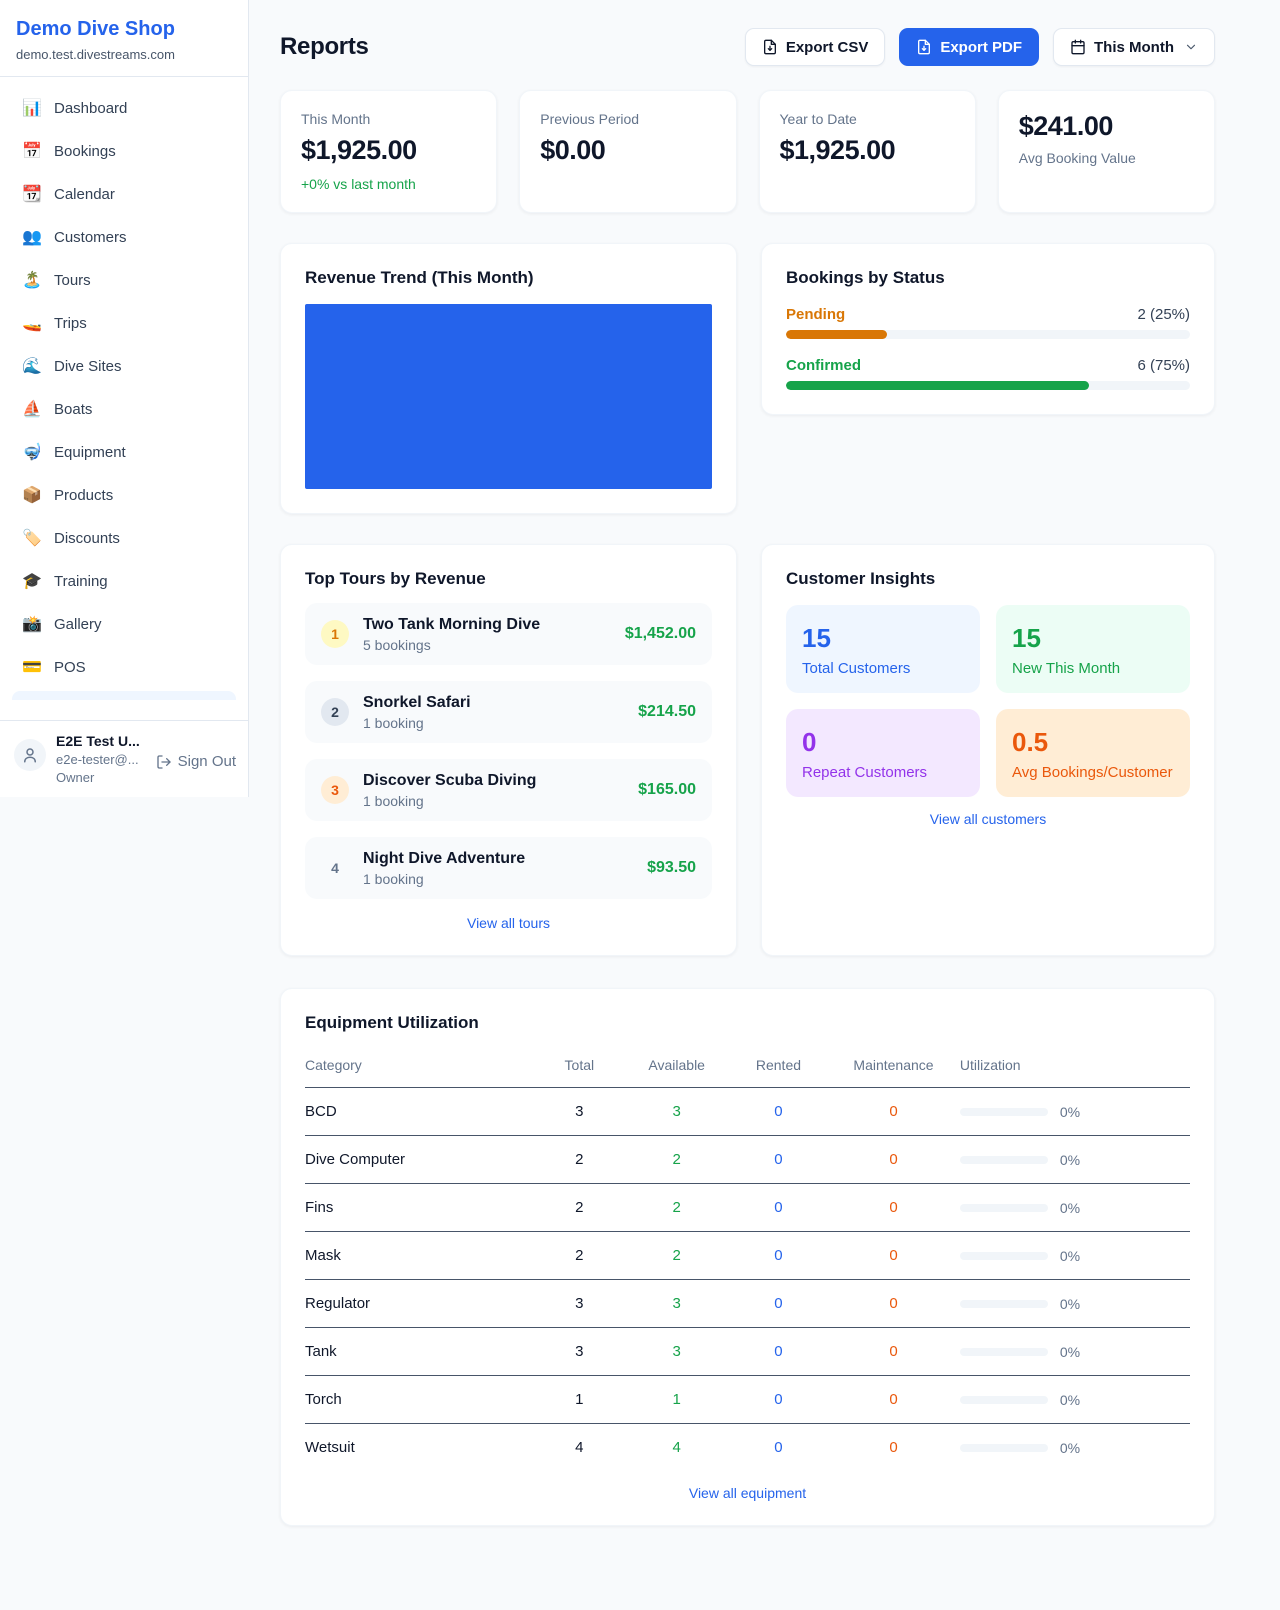 The image size is (1280, 1610). Describe the element at coordinates (1191, 47) in the screenshot. I see `chevron-down-icon` at that location.